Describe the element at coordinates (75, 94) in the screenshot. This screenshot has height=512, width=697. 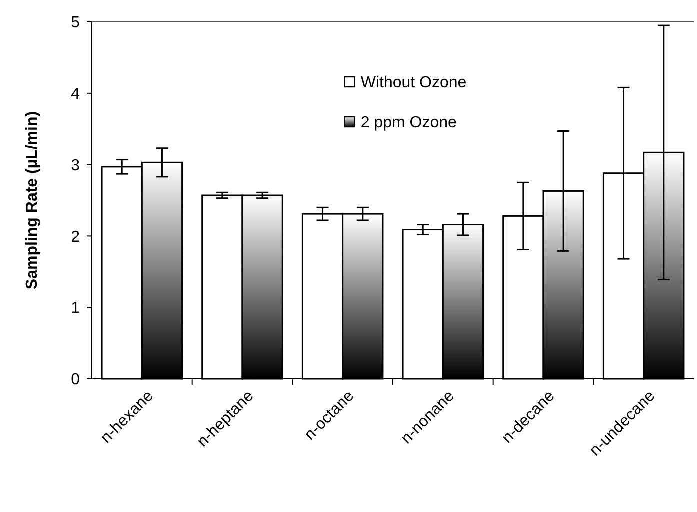
I see `y-tick-label: 4` at that location.